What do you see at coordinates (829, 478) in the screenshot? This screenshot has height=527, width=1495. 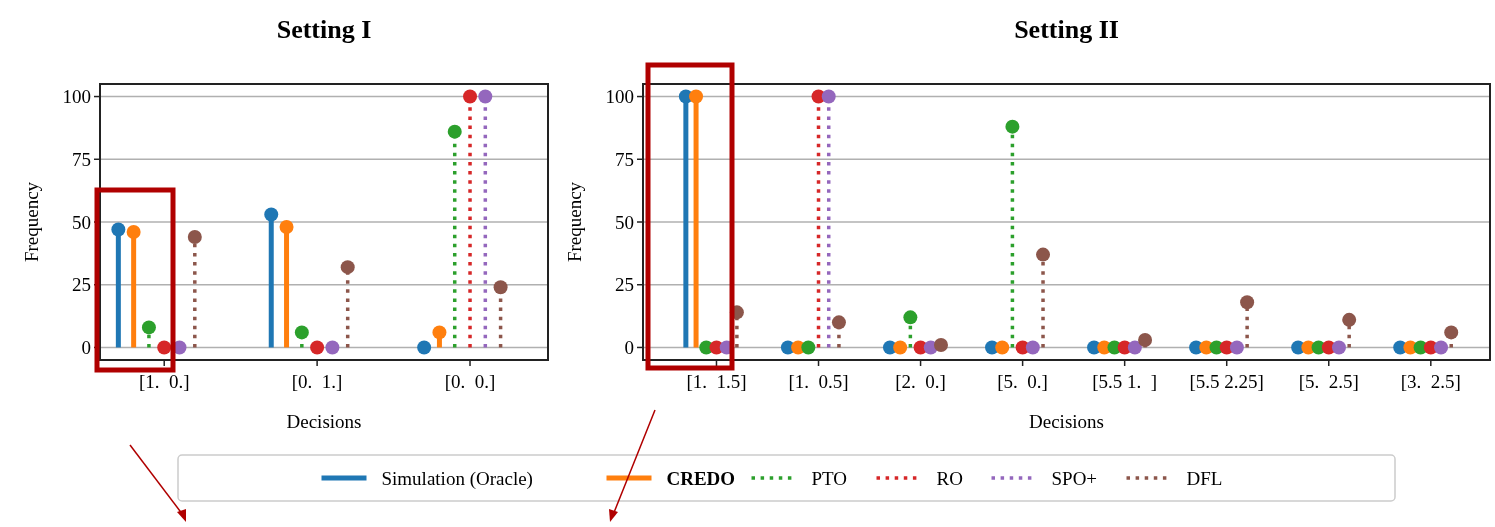 I see `legend-label: PTO` at bounding box center [829, 478].